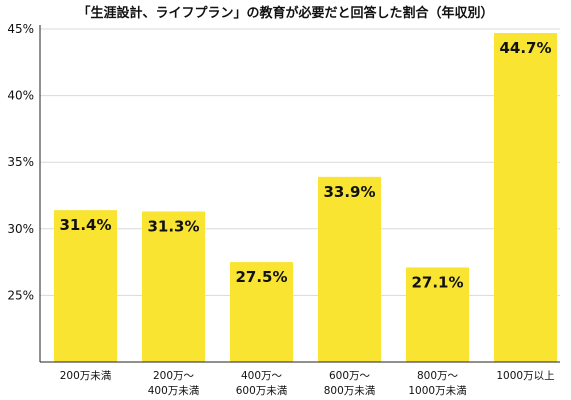 The width and height of the screenshot is (571, 400). What do you see at coordinates (525, 48) in the screenshot?
I see `data-label: 44.7%` at bounding box center [525, 48].